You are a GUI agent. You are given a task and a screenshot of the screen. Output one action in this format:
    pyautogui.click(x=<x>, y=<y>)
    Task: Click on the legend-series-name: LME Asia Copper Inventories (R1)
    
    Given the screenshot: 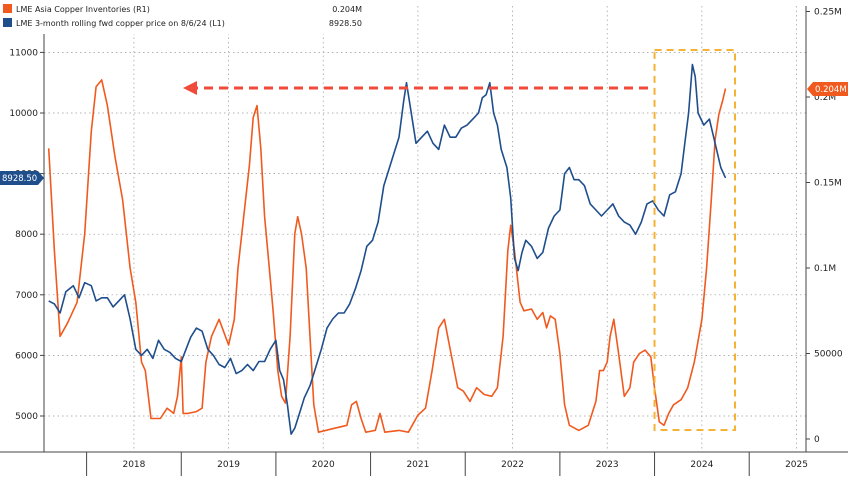 What is the action you would take?
    pyautogui.click(x=83, y=9)
    